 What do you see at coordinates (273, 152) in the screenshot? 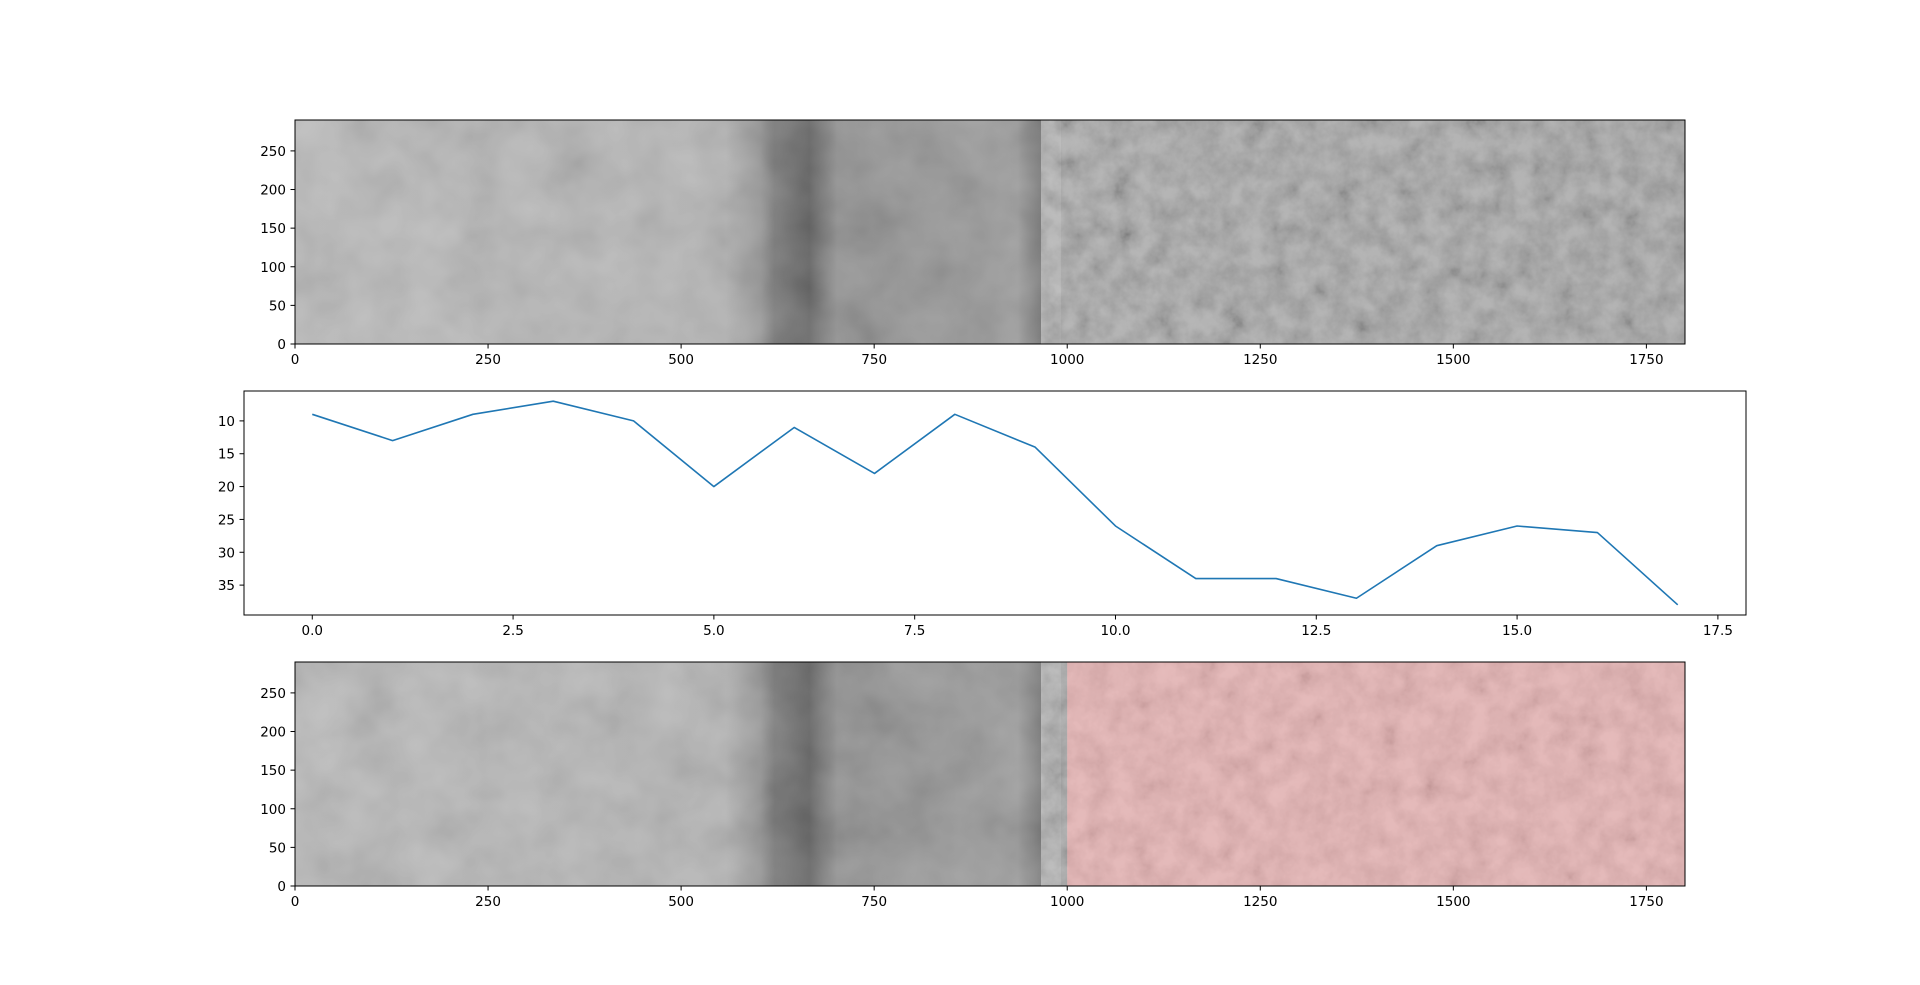
I see `image-top-y-tick-label-5: 250` at bounding box center [273, 152].